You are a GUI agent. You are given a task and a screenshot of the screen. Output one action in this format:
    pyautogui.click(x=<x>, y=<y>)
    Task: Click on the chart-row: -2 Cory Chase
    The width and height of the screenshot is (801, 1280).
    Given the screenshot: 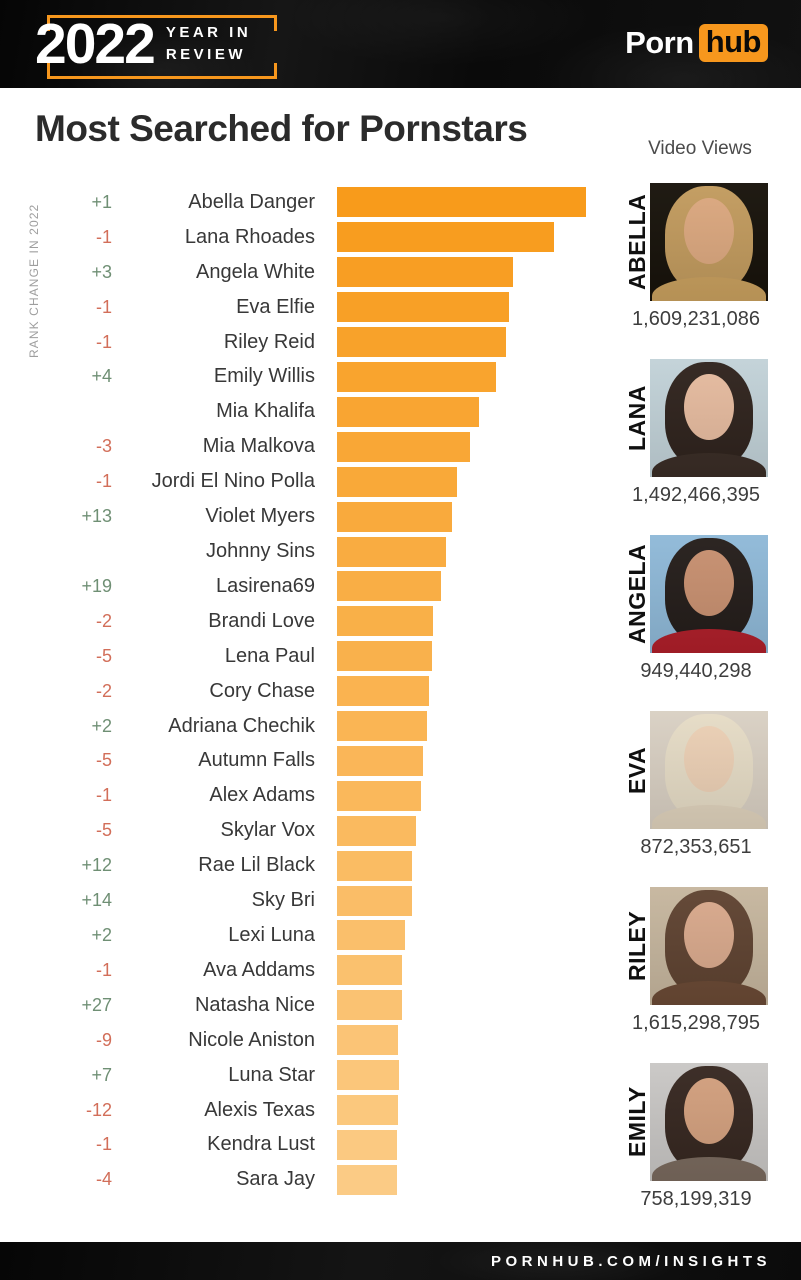 What is the action you would take?
    pyautogui.click(x=307, y=691)
    